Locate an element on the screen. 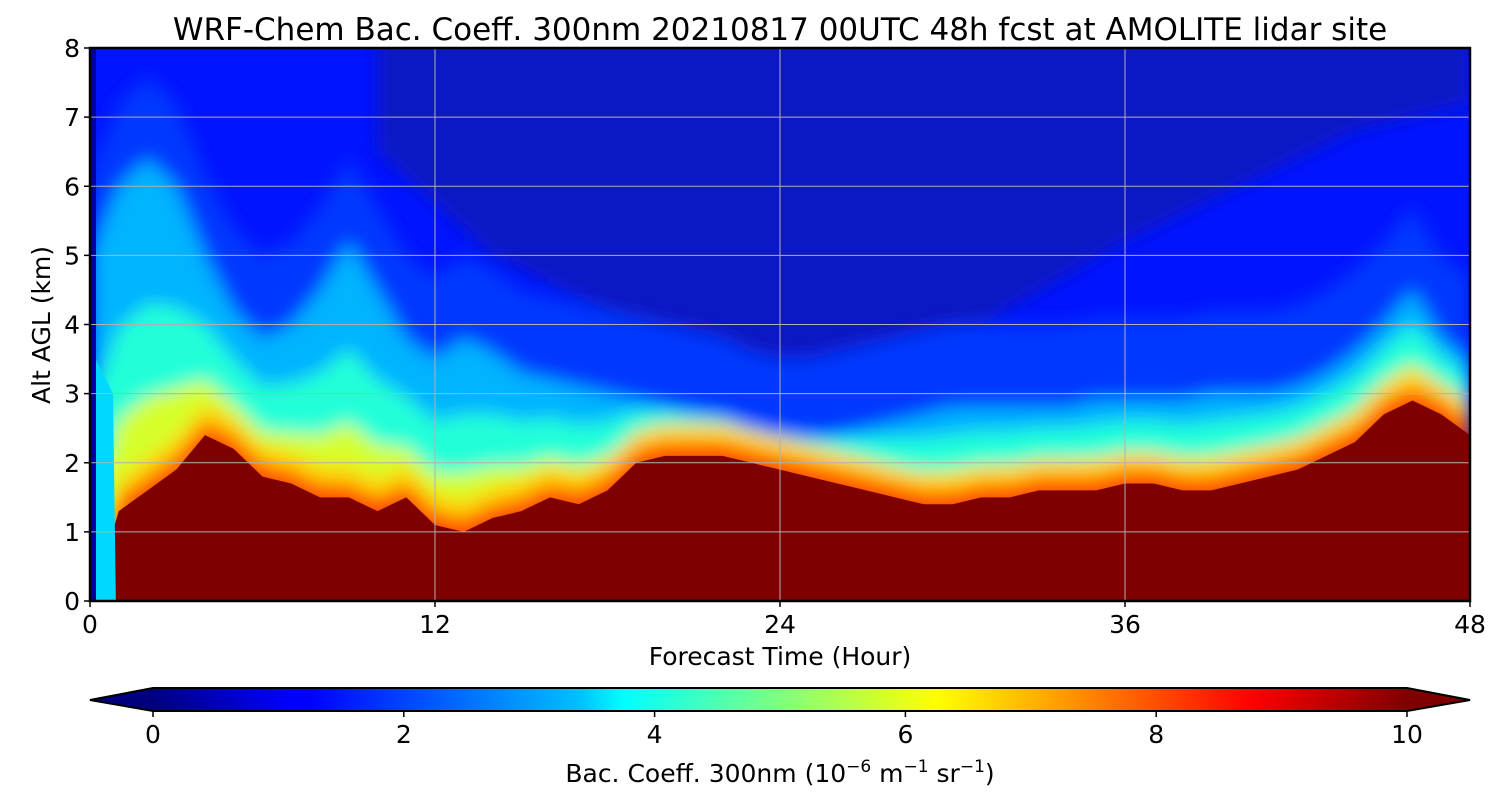 This screenshot has width=1500, height=800. colorbar-tick-label: 0 is located at coordinates (153, 734).